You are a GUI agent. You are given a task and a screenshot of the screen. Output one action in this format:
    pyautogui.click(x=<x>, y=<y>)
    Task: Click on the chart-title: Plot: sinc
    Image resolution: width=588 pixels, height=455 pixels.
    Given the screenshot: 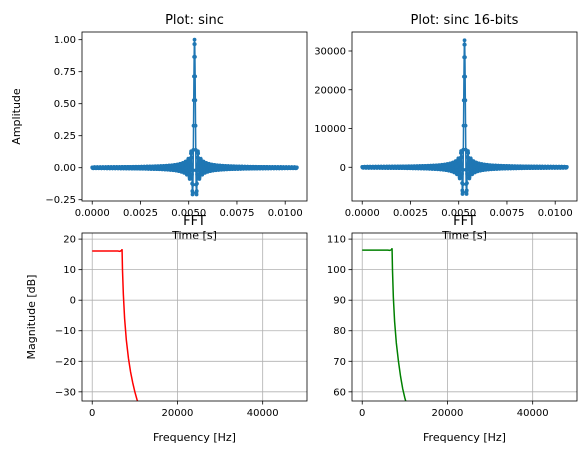 What is the action you would take?
    pyautogui.click(x=194, y=20)
    